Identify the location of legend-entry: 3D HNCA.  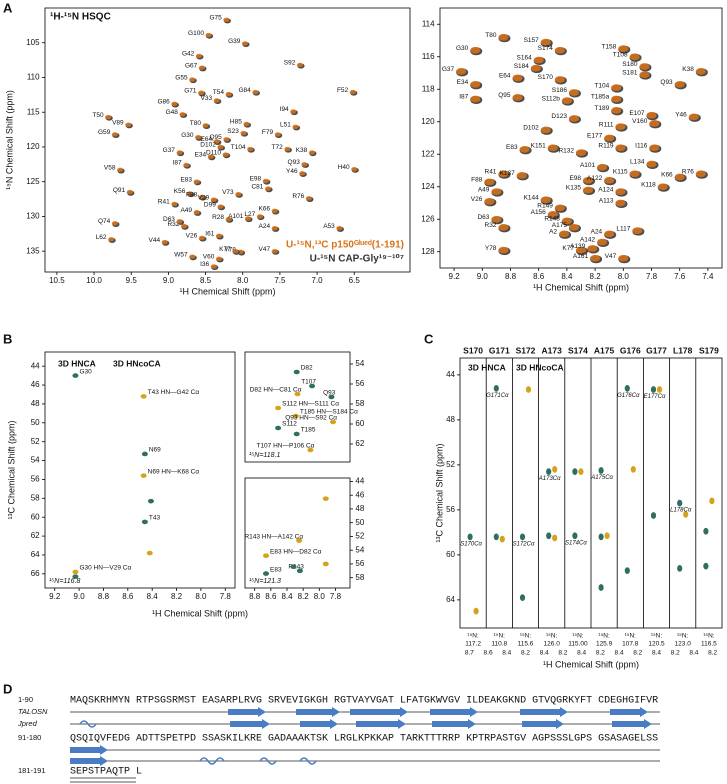
(487, 367).